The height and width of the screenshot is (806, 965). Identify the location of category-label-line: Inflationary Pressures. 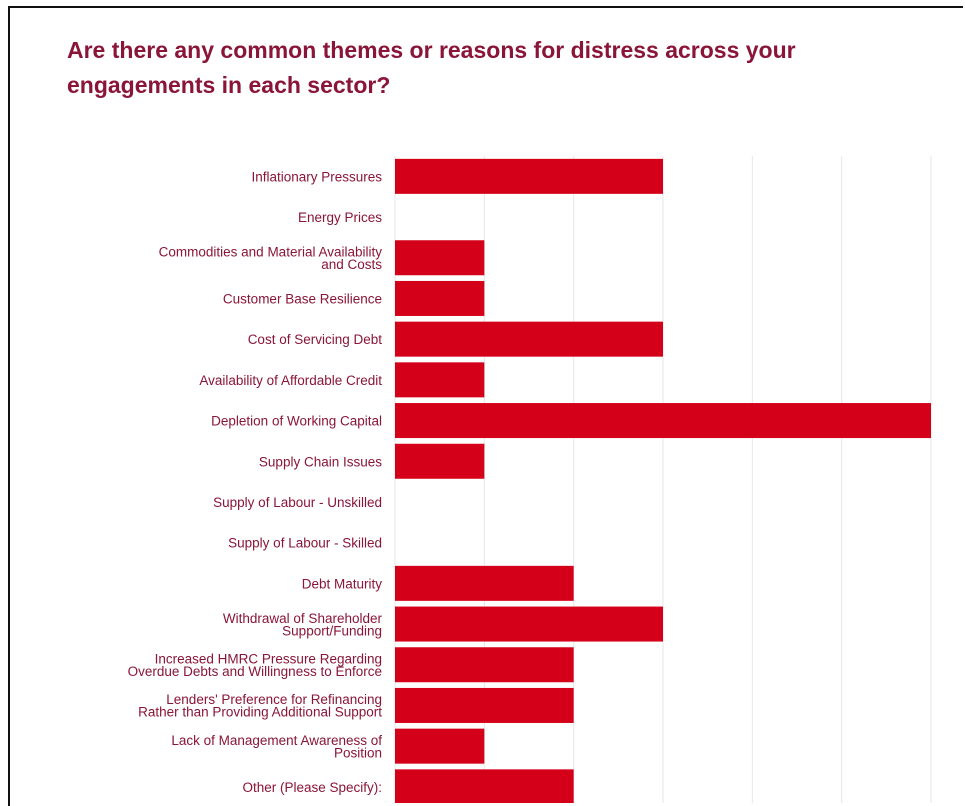
(316, 176).